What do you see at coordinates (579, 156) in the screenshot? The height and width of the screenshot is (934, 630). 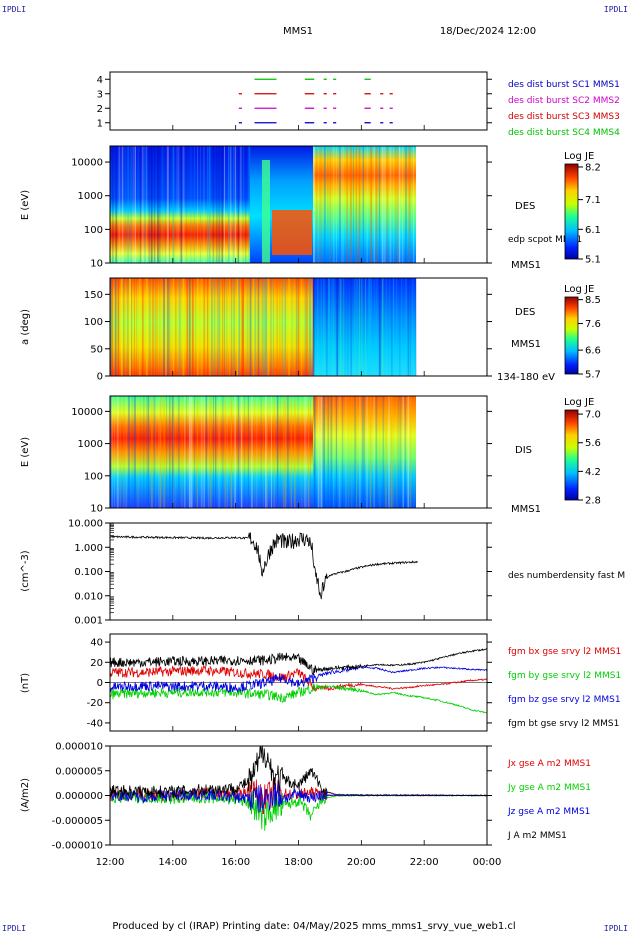 I see `des-energy-colorbar-title: Log JE` at bounding box center [579, 156].